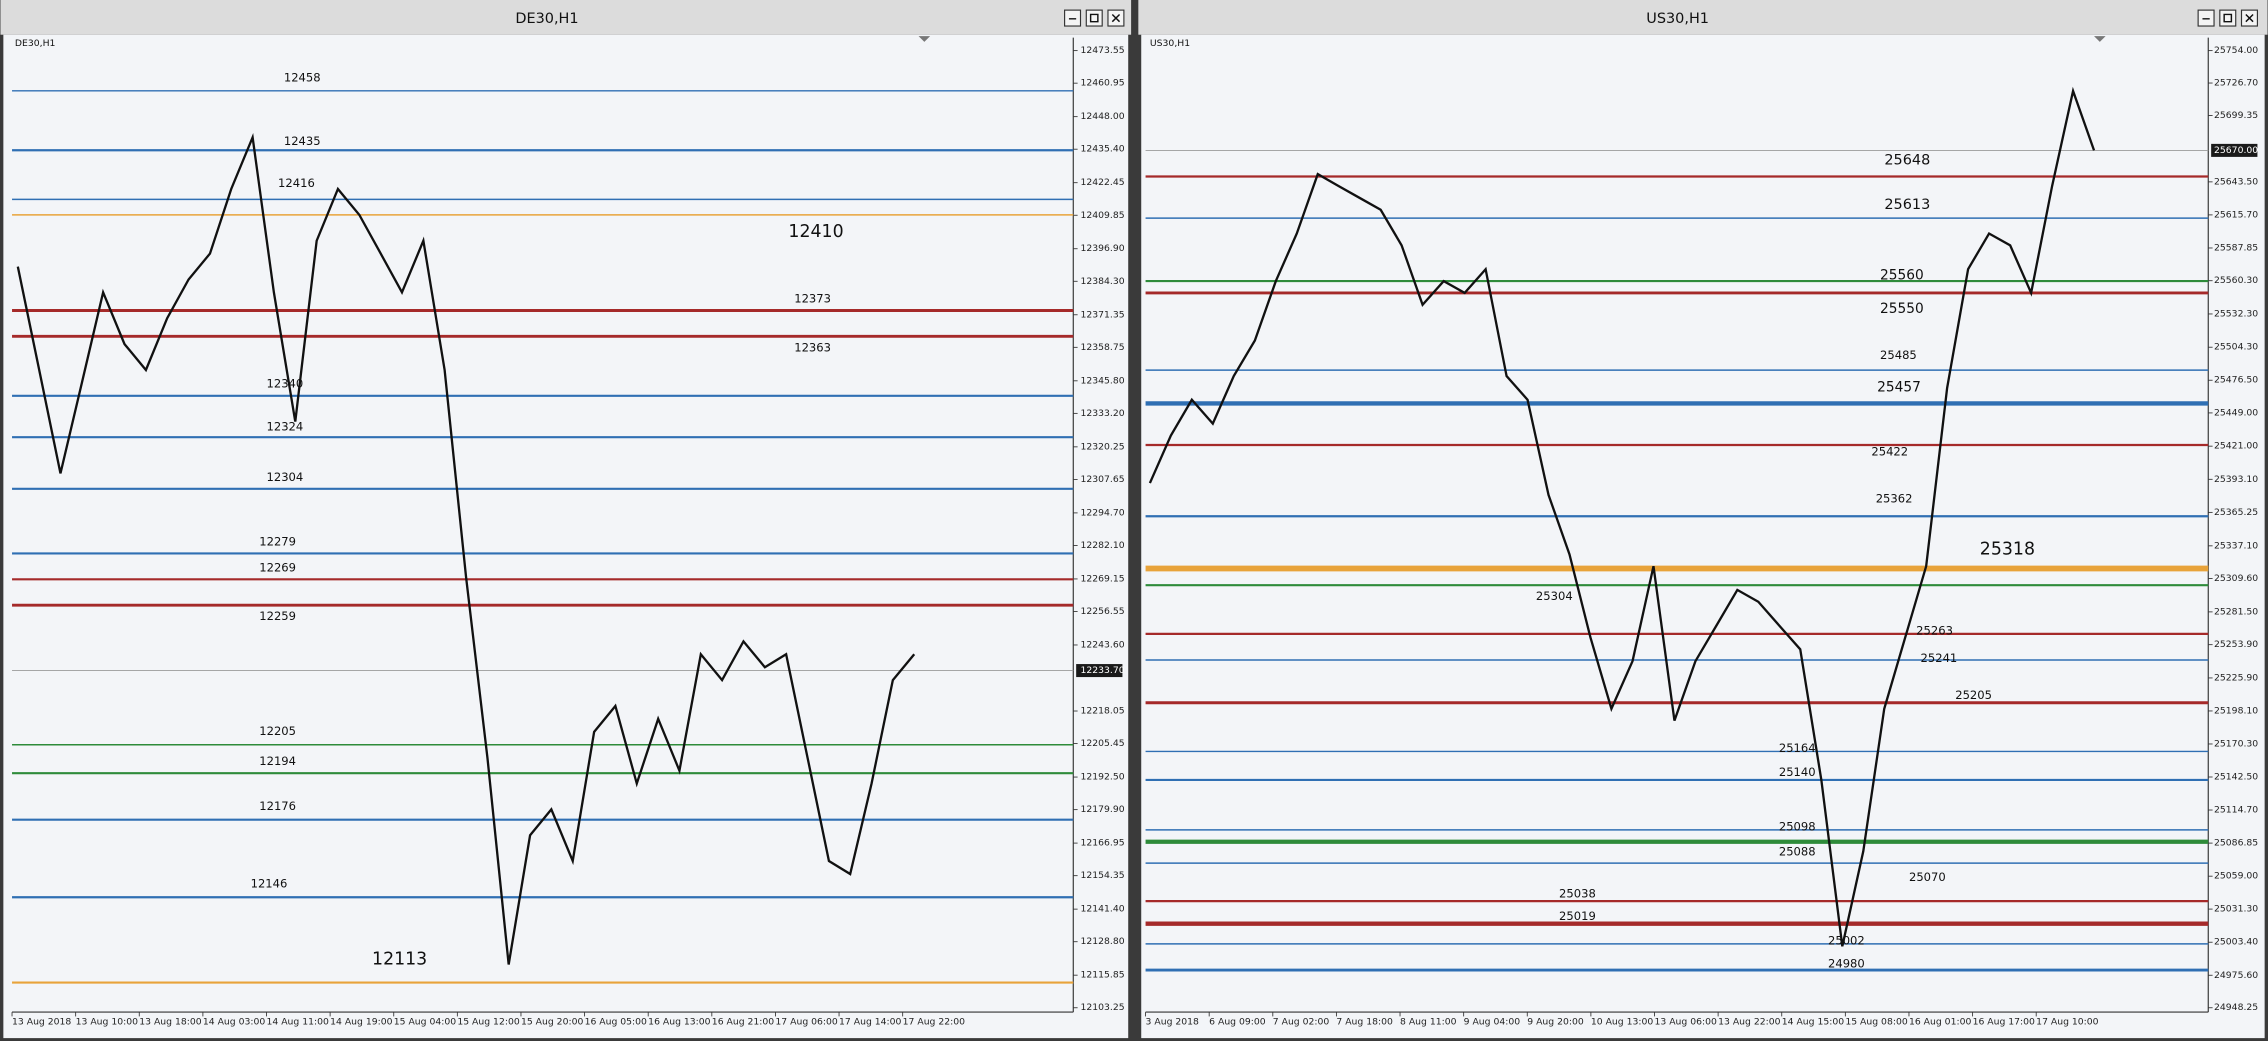 The image size is (2268, 1041). I want to click on level-label: 12113, so click(399, 959).